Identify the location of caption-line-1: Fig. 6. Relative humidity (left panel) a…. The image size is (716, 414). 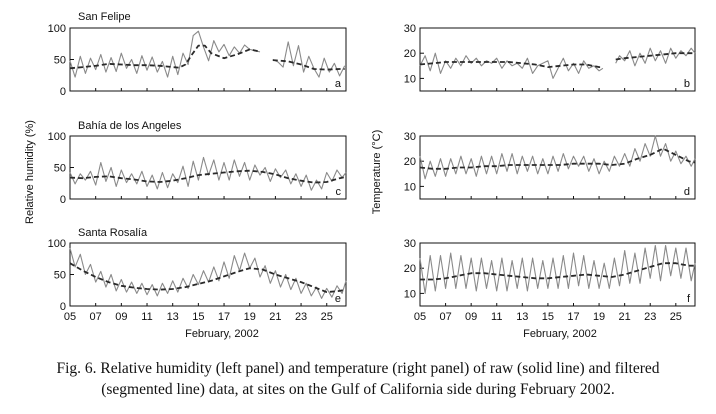
(358, 368).